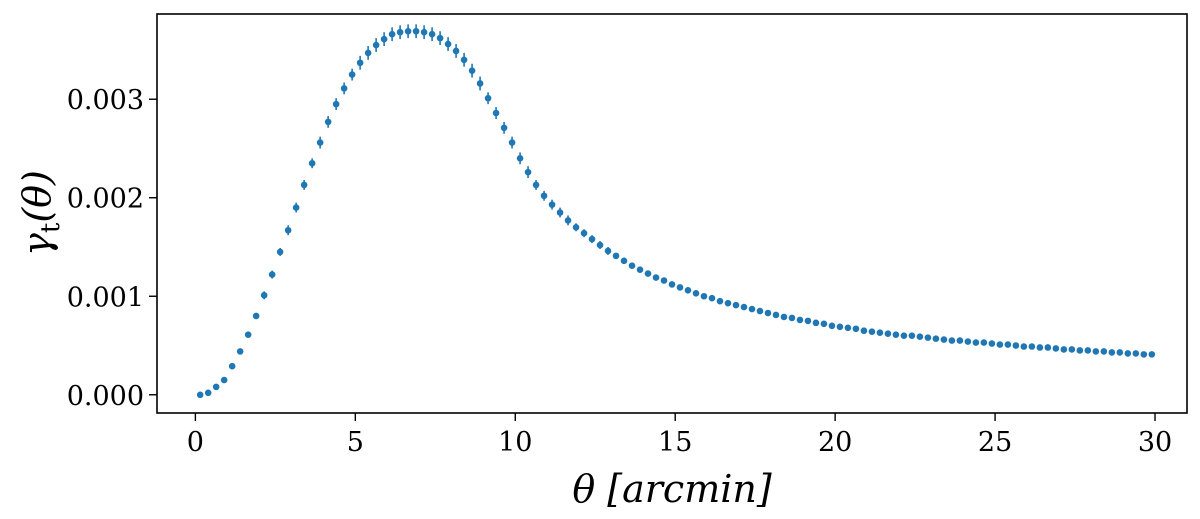 This screenshot has width=1200, height=519. Describe the element at coordinates (37, 244) in the screenshot. I see `y-axis-label-main: γ` at that location.